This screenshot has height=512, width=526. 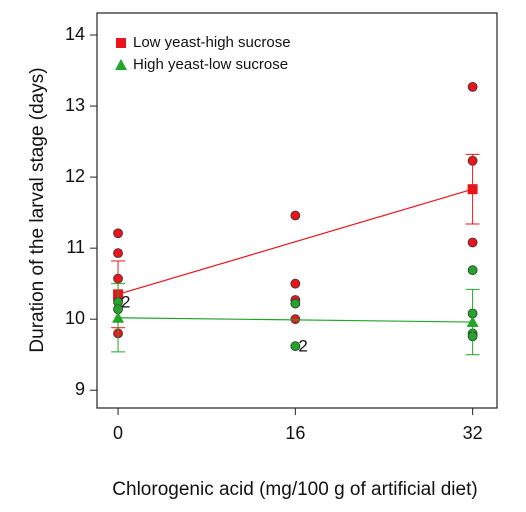 What do you see at coordinates (75, 318) in the screenshot?
I see `y-tick-label: 10` at bounding box center [75, 318].